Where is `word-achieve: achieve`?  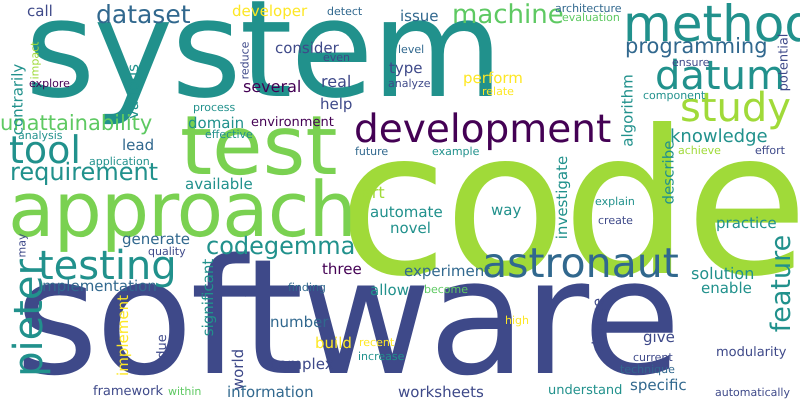 word-achieve: achieve is located at coordinates (699, 150).